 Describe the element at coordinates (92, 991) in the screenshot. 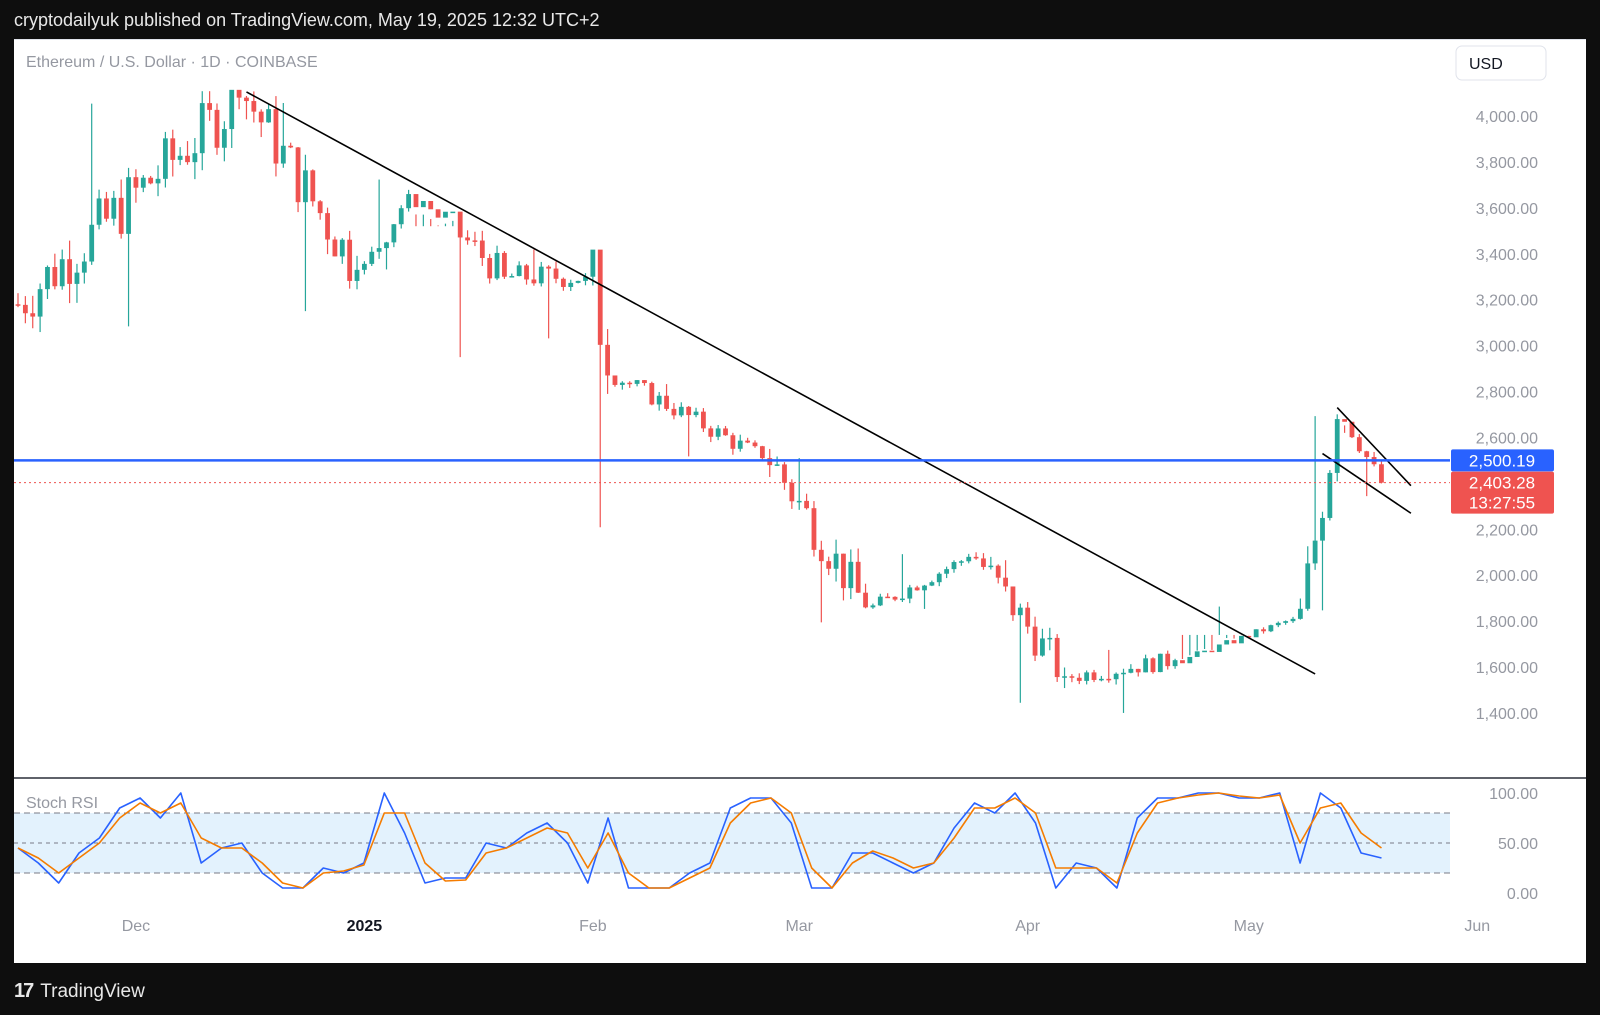

I see `footer-brand-label: TradingView` at that location.